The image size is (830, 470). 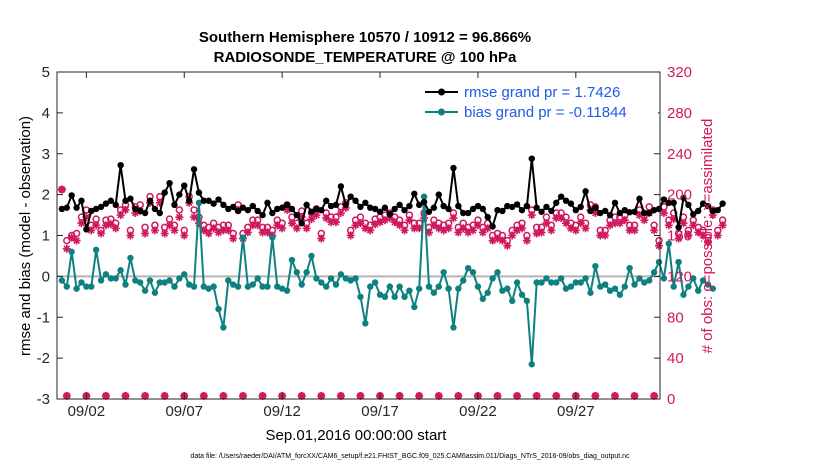 I want to click on y-tick-label: -3, so click(x=43, y=399).